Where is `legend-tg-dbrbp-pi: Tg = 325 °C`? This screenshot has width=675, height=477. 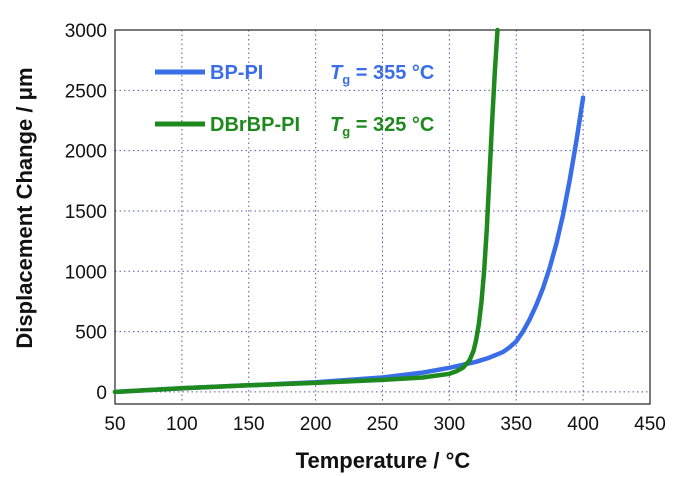 legend-tg-dbrbp-pi: Tg = 325 °C is located at coordinates (382, 126).